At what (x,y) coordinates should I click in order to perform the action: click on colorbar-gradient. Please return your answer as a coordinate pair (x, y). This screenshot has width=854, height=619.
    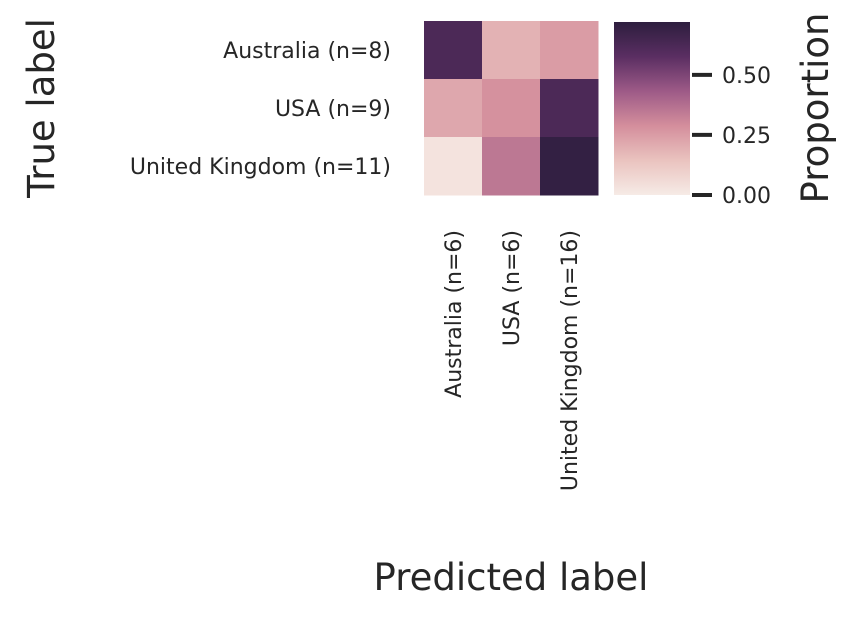
    Looking at the image, I should click on (652, 108).